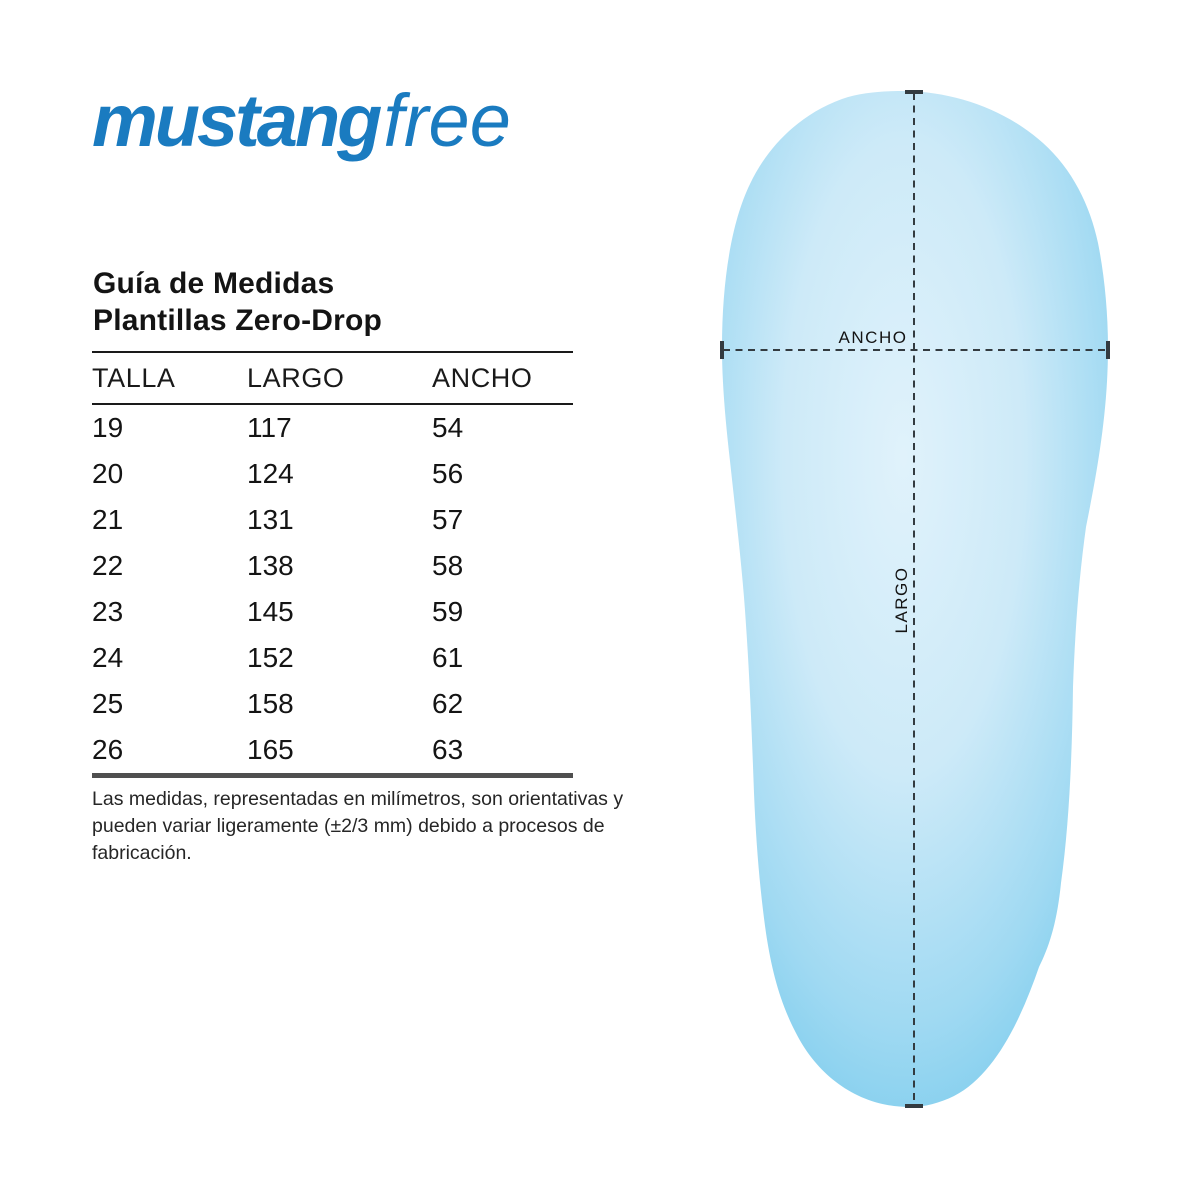  Describe the element at coordinates (108, 427) in the screenshot. I see `cell-talla: 19` at that location.